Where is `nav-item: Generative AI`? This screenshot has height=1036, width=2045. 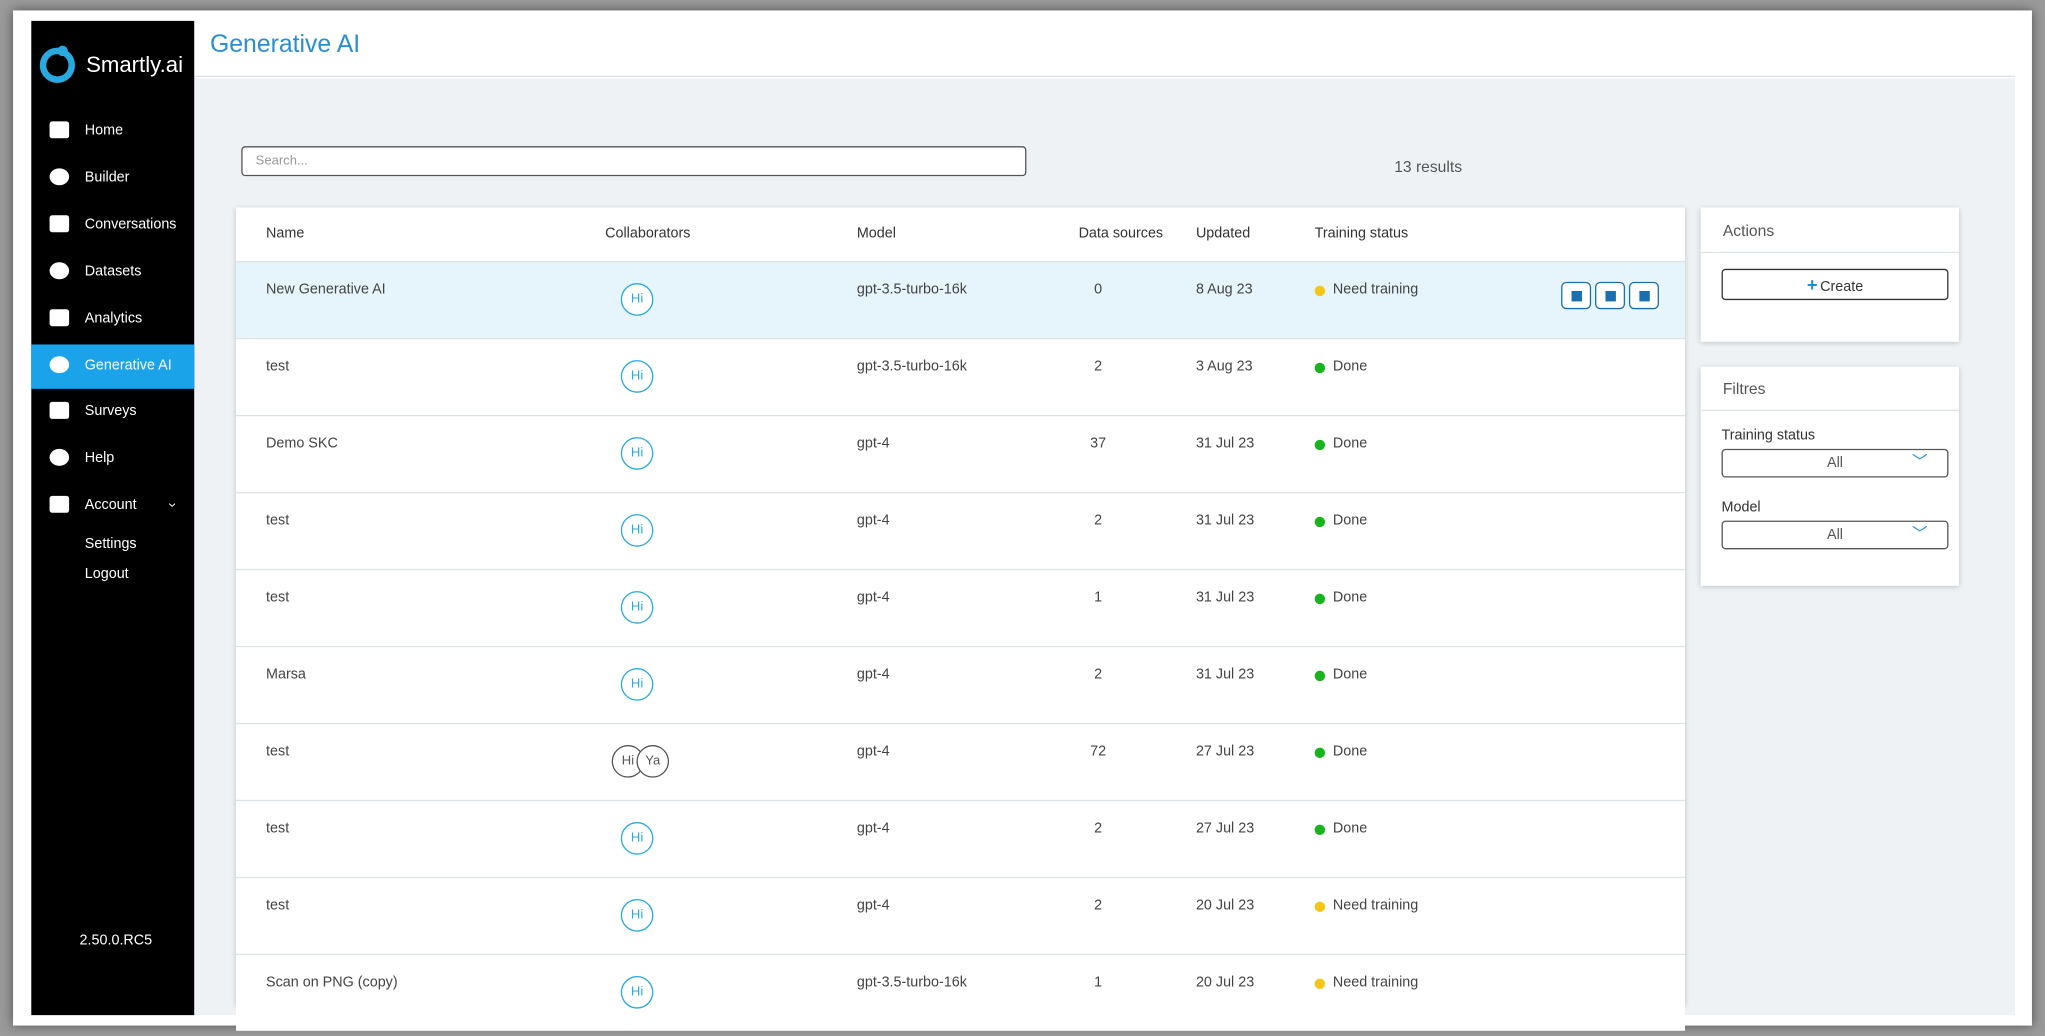 nav-item: Generative AI is located at coordinates (128, 365).